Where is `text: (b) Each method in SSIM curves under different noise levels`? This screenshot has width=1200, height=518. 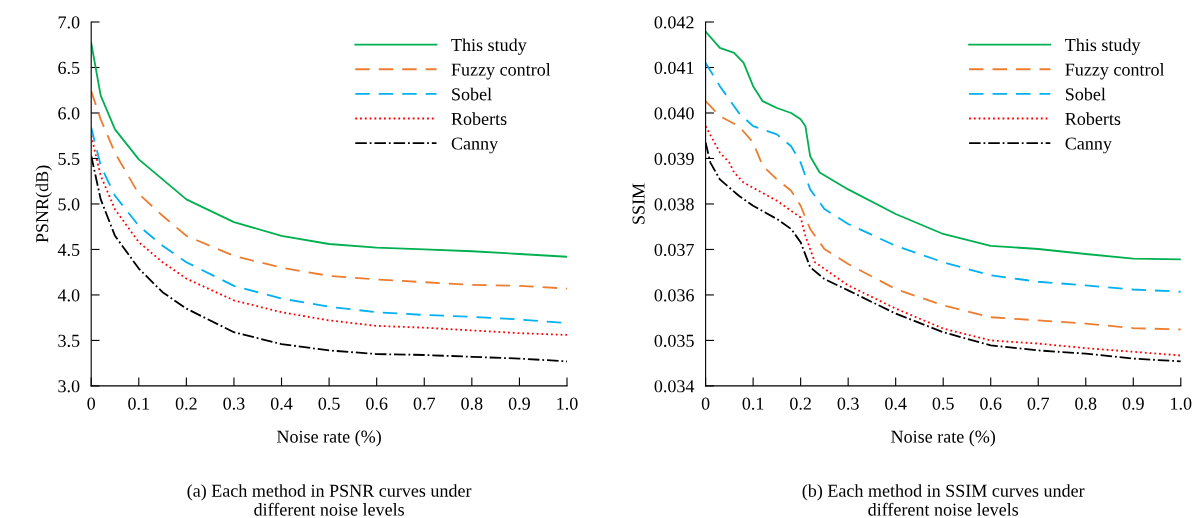
text: (b) Each method in SSIM curves under different noise levels is located at coordinates (943, 500).